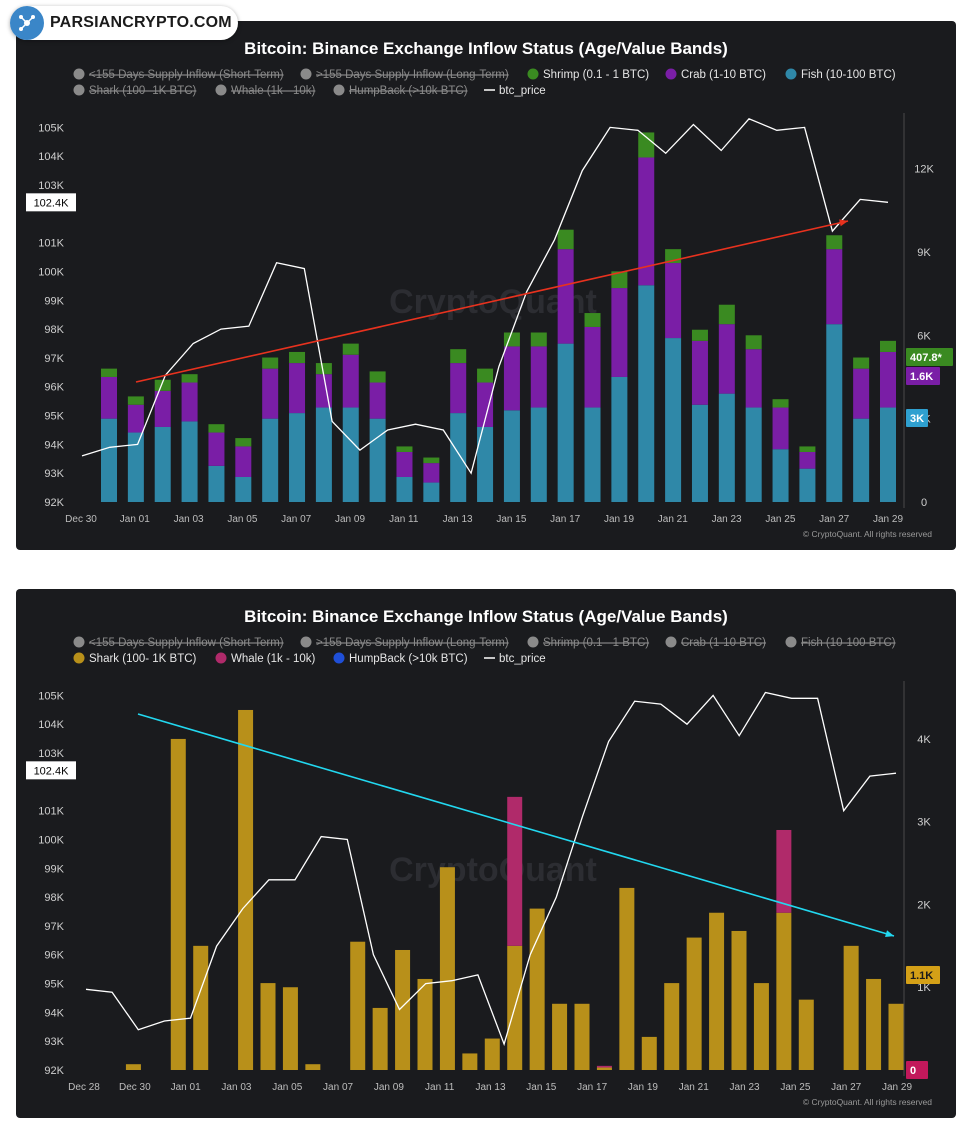 This screenshot has height=1136, width=970. I want to click on left-axis-tick: 94K, so click(54, 445).